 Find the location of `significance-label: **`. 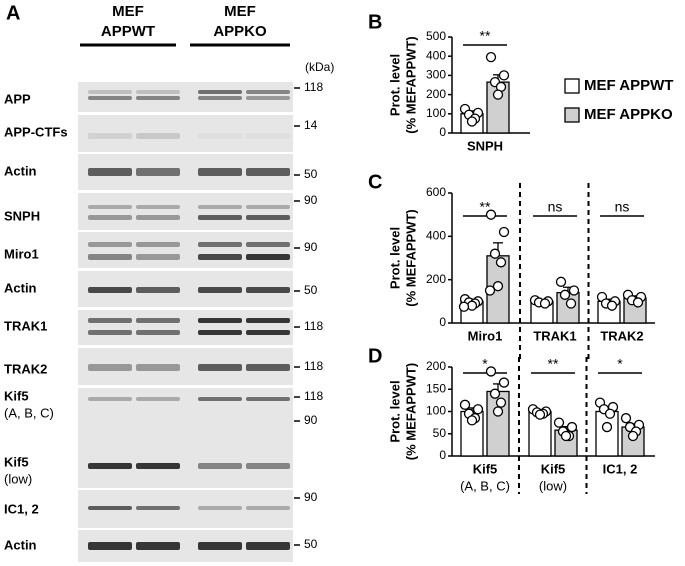

significance-label: ** is located at coordinates (485, 207).